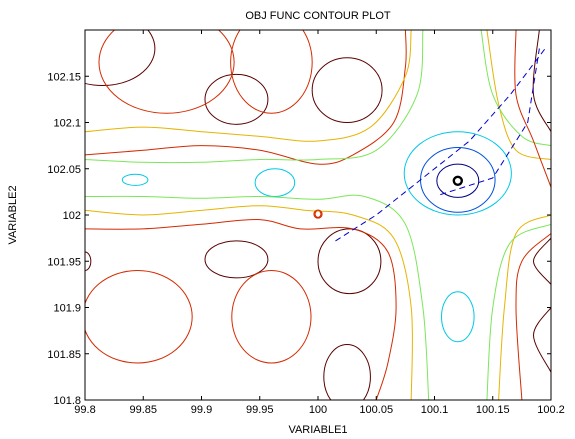  Describe the element at coordinates (67, 401) in the screenshot. I see `y-tick-label: 101.8` at that location.